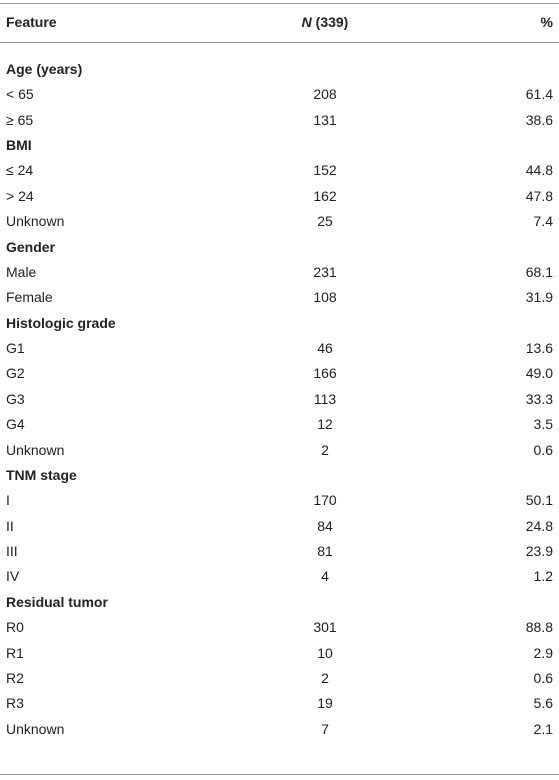  What do you see at coordinates (15, 398) in the screenshot?
I see `row-label: G3` at bounding box center [15, 398].